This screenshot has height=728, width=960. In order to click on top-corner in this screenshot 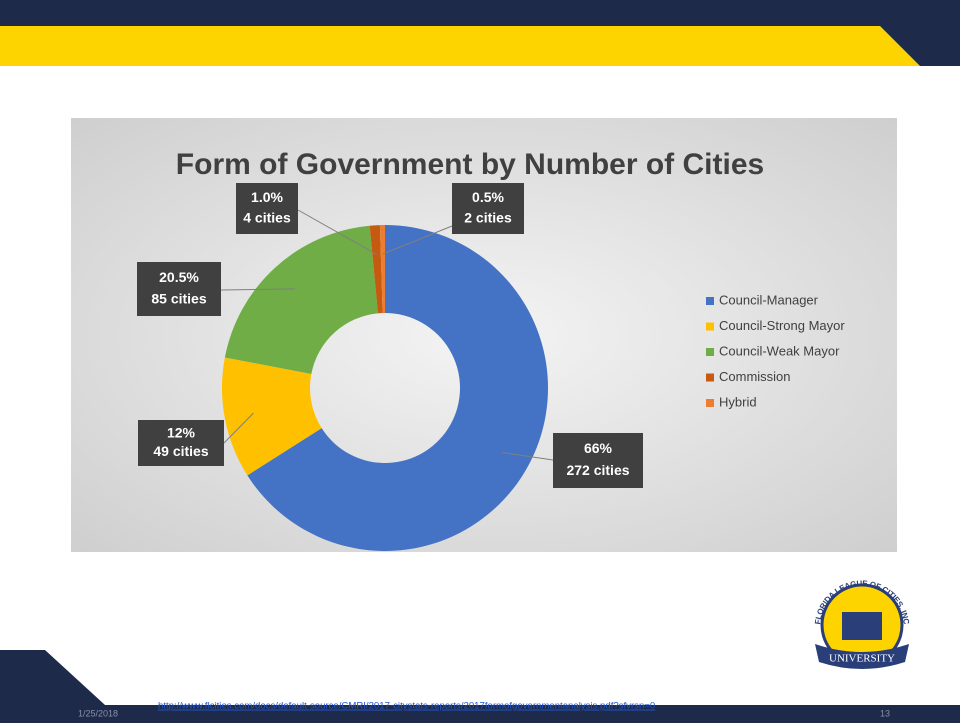, I will do `click(920, 46)`.